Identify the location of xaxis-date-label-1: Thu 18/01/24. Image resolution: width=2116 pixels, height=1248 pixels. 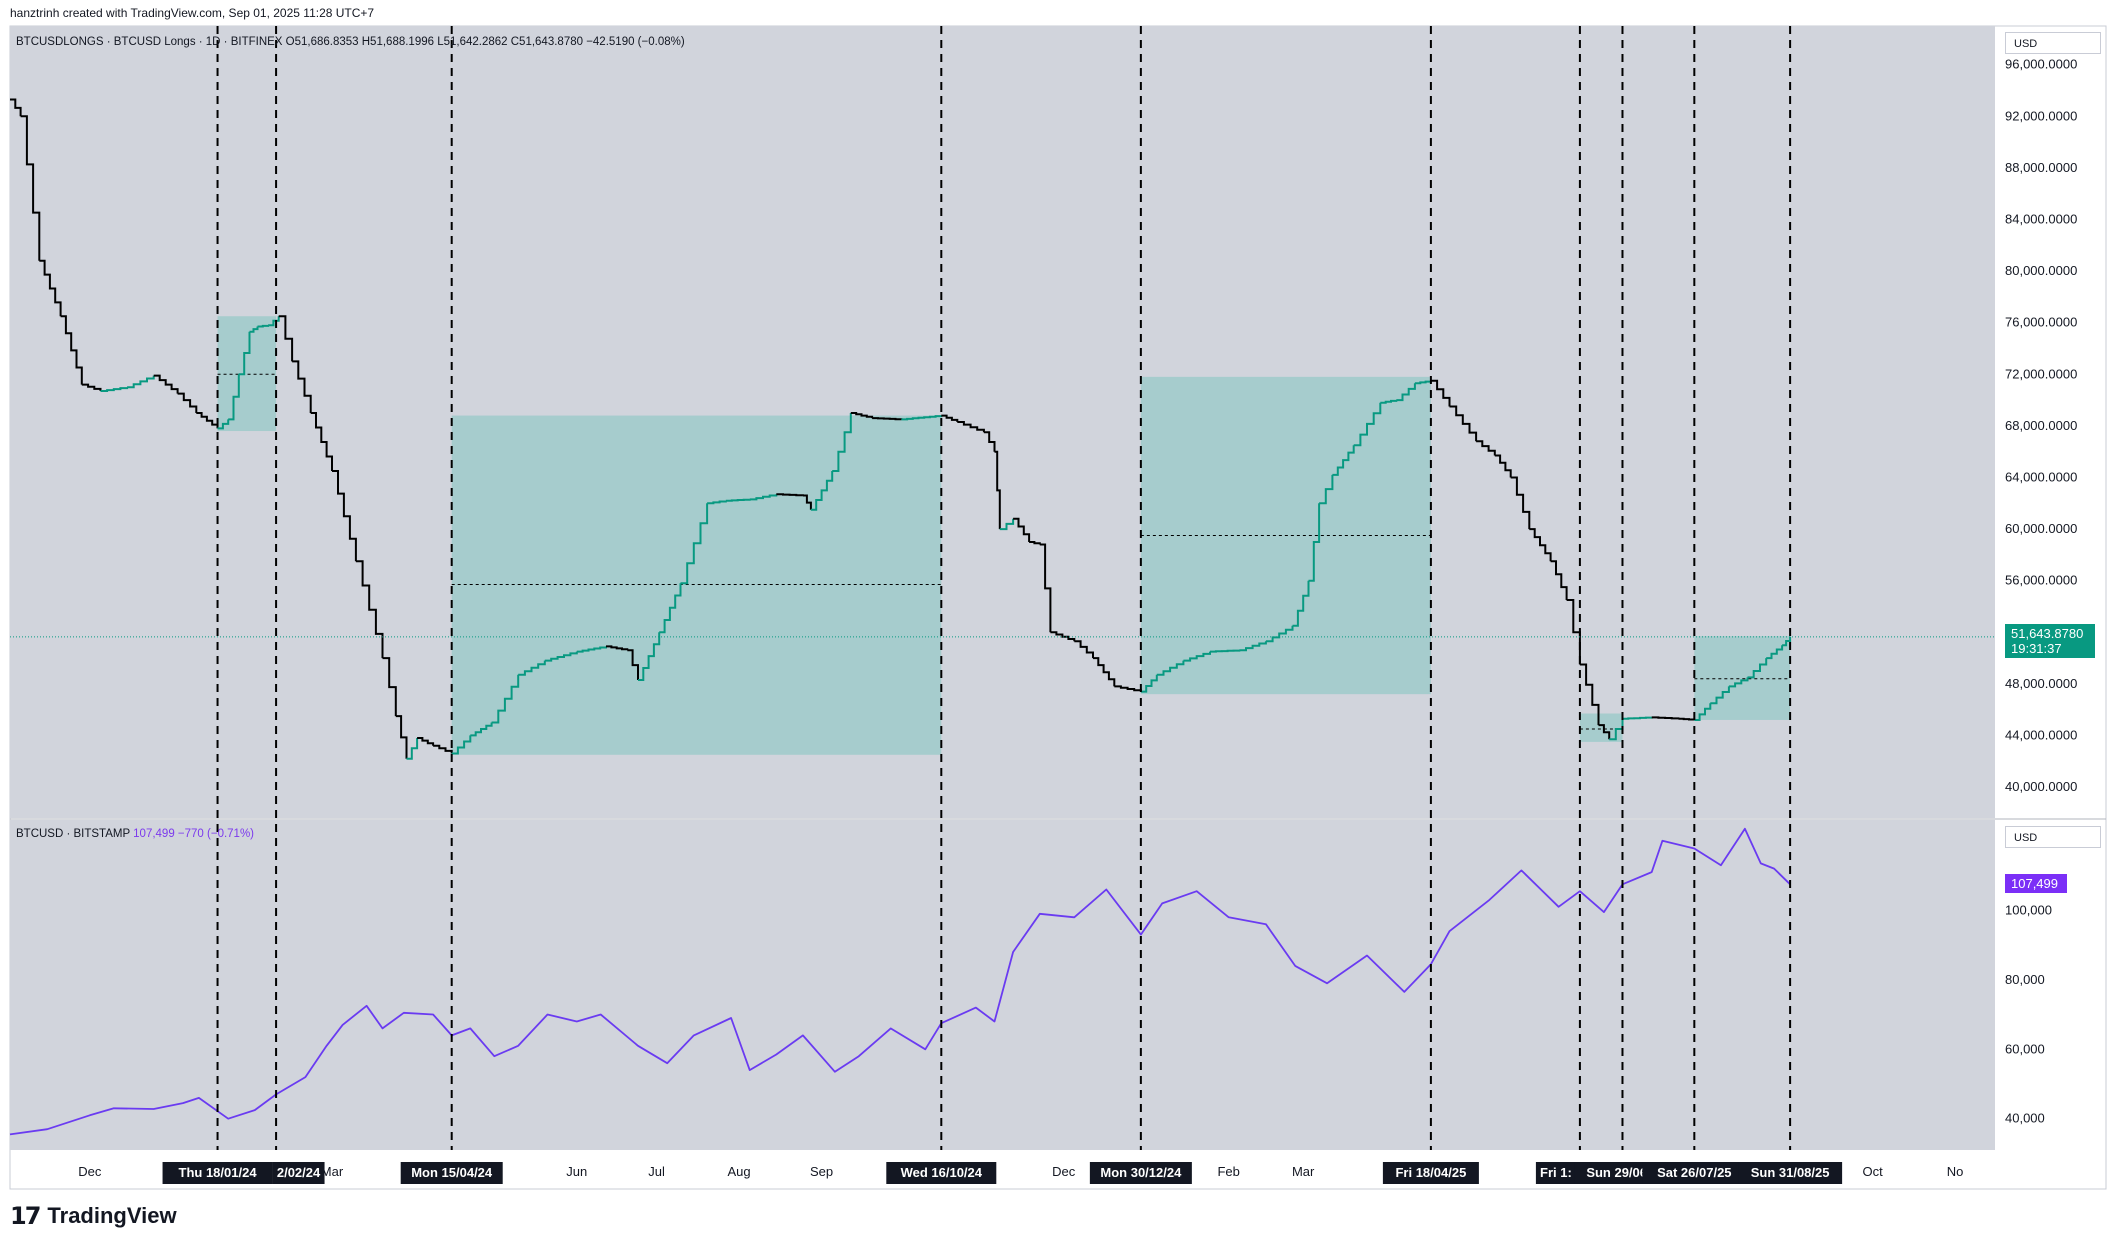
(218, 1172).